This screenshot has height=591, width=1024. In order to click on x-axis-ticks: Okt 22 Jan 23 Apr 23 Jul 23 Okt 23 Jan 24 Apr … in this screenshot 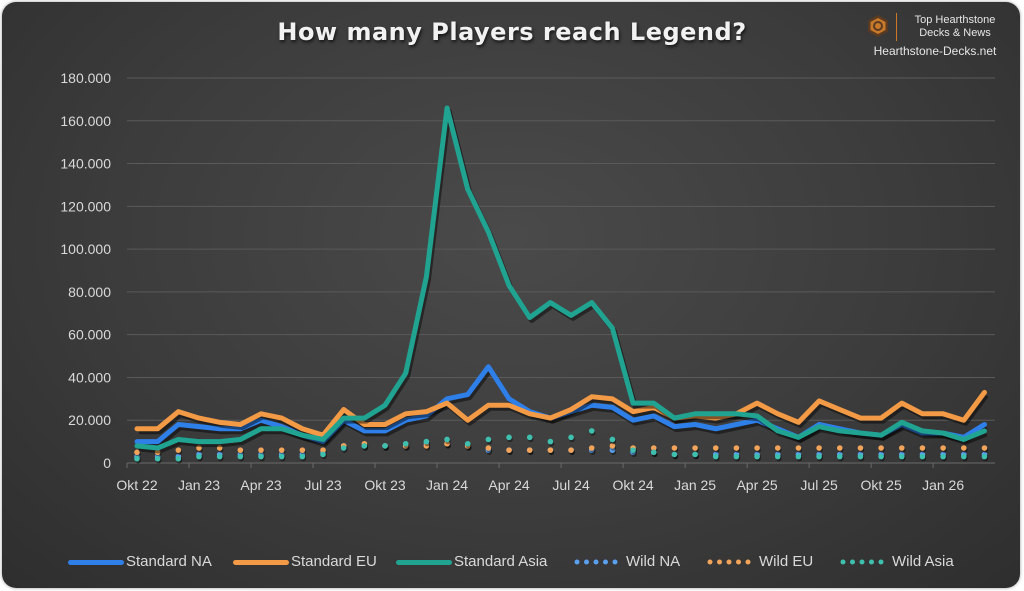, I will do `click(540, 485)`.